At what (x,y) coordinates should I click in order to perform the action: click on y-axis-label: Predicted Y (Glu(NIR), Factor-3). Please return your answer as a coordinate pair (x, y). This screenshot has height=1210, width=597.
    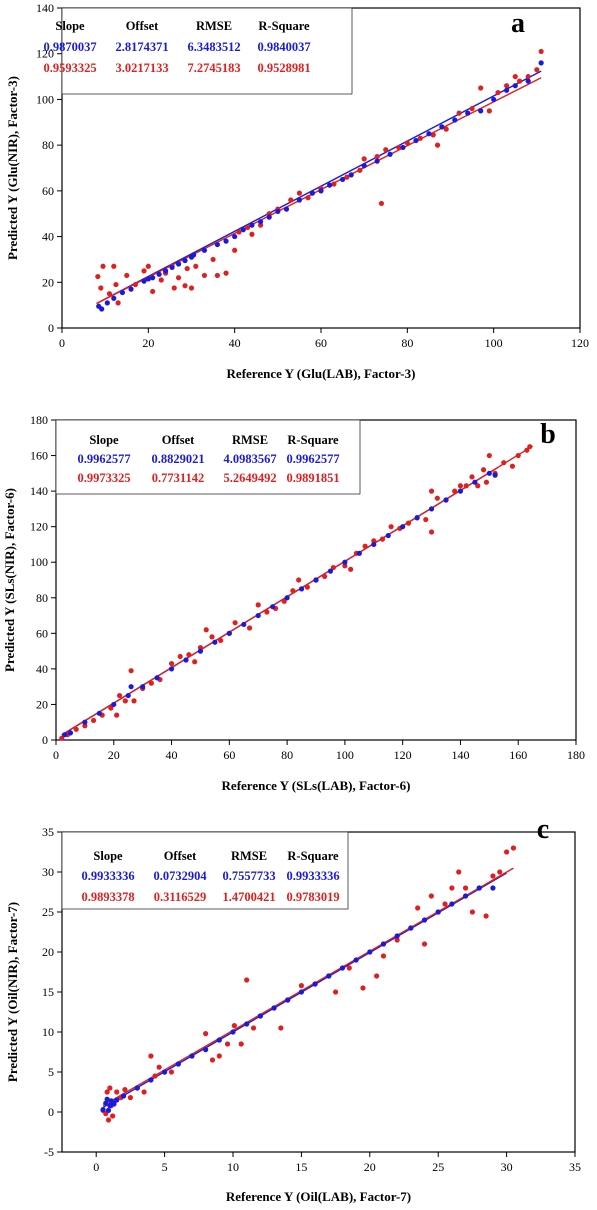
    Looking at the image, I should click on (12, 168).